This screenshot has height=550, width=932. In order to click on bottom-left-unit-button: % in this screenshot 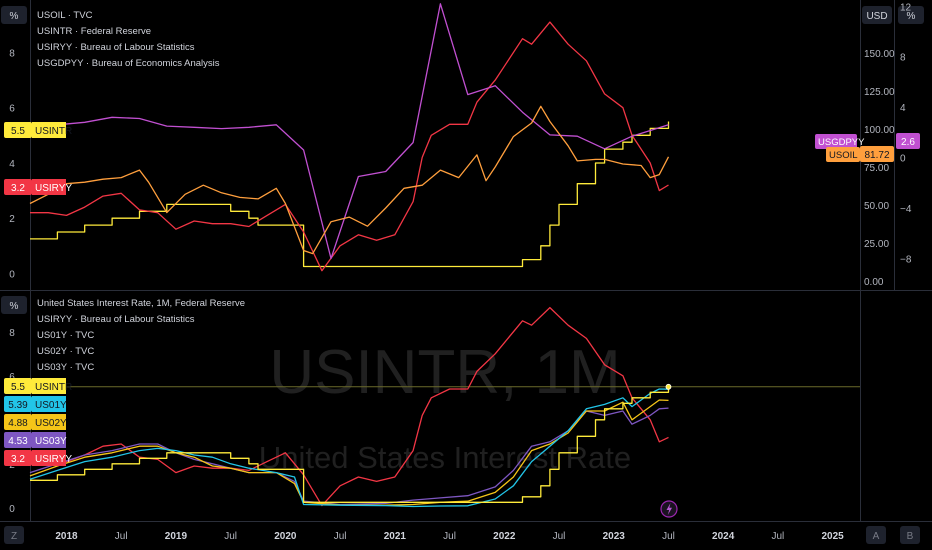, I will do `click(14, 305)`.